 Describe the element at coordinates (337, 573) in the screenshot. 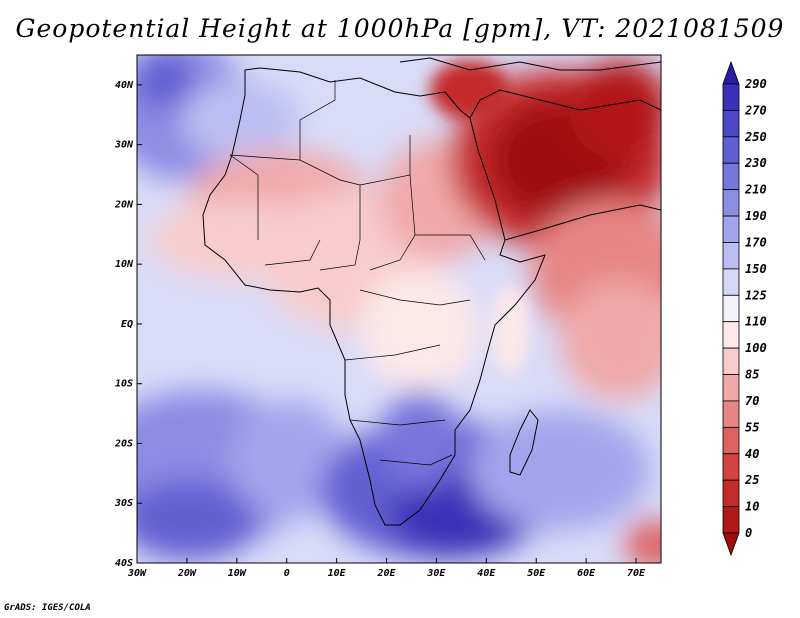

I see `x-tick-label: 10E` at that location.